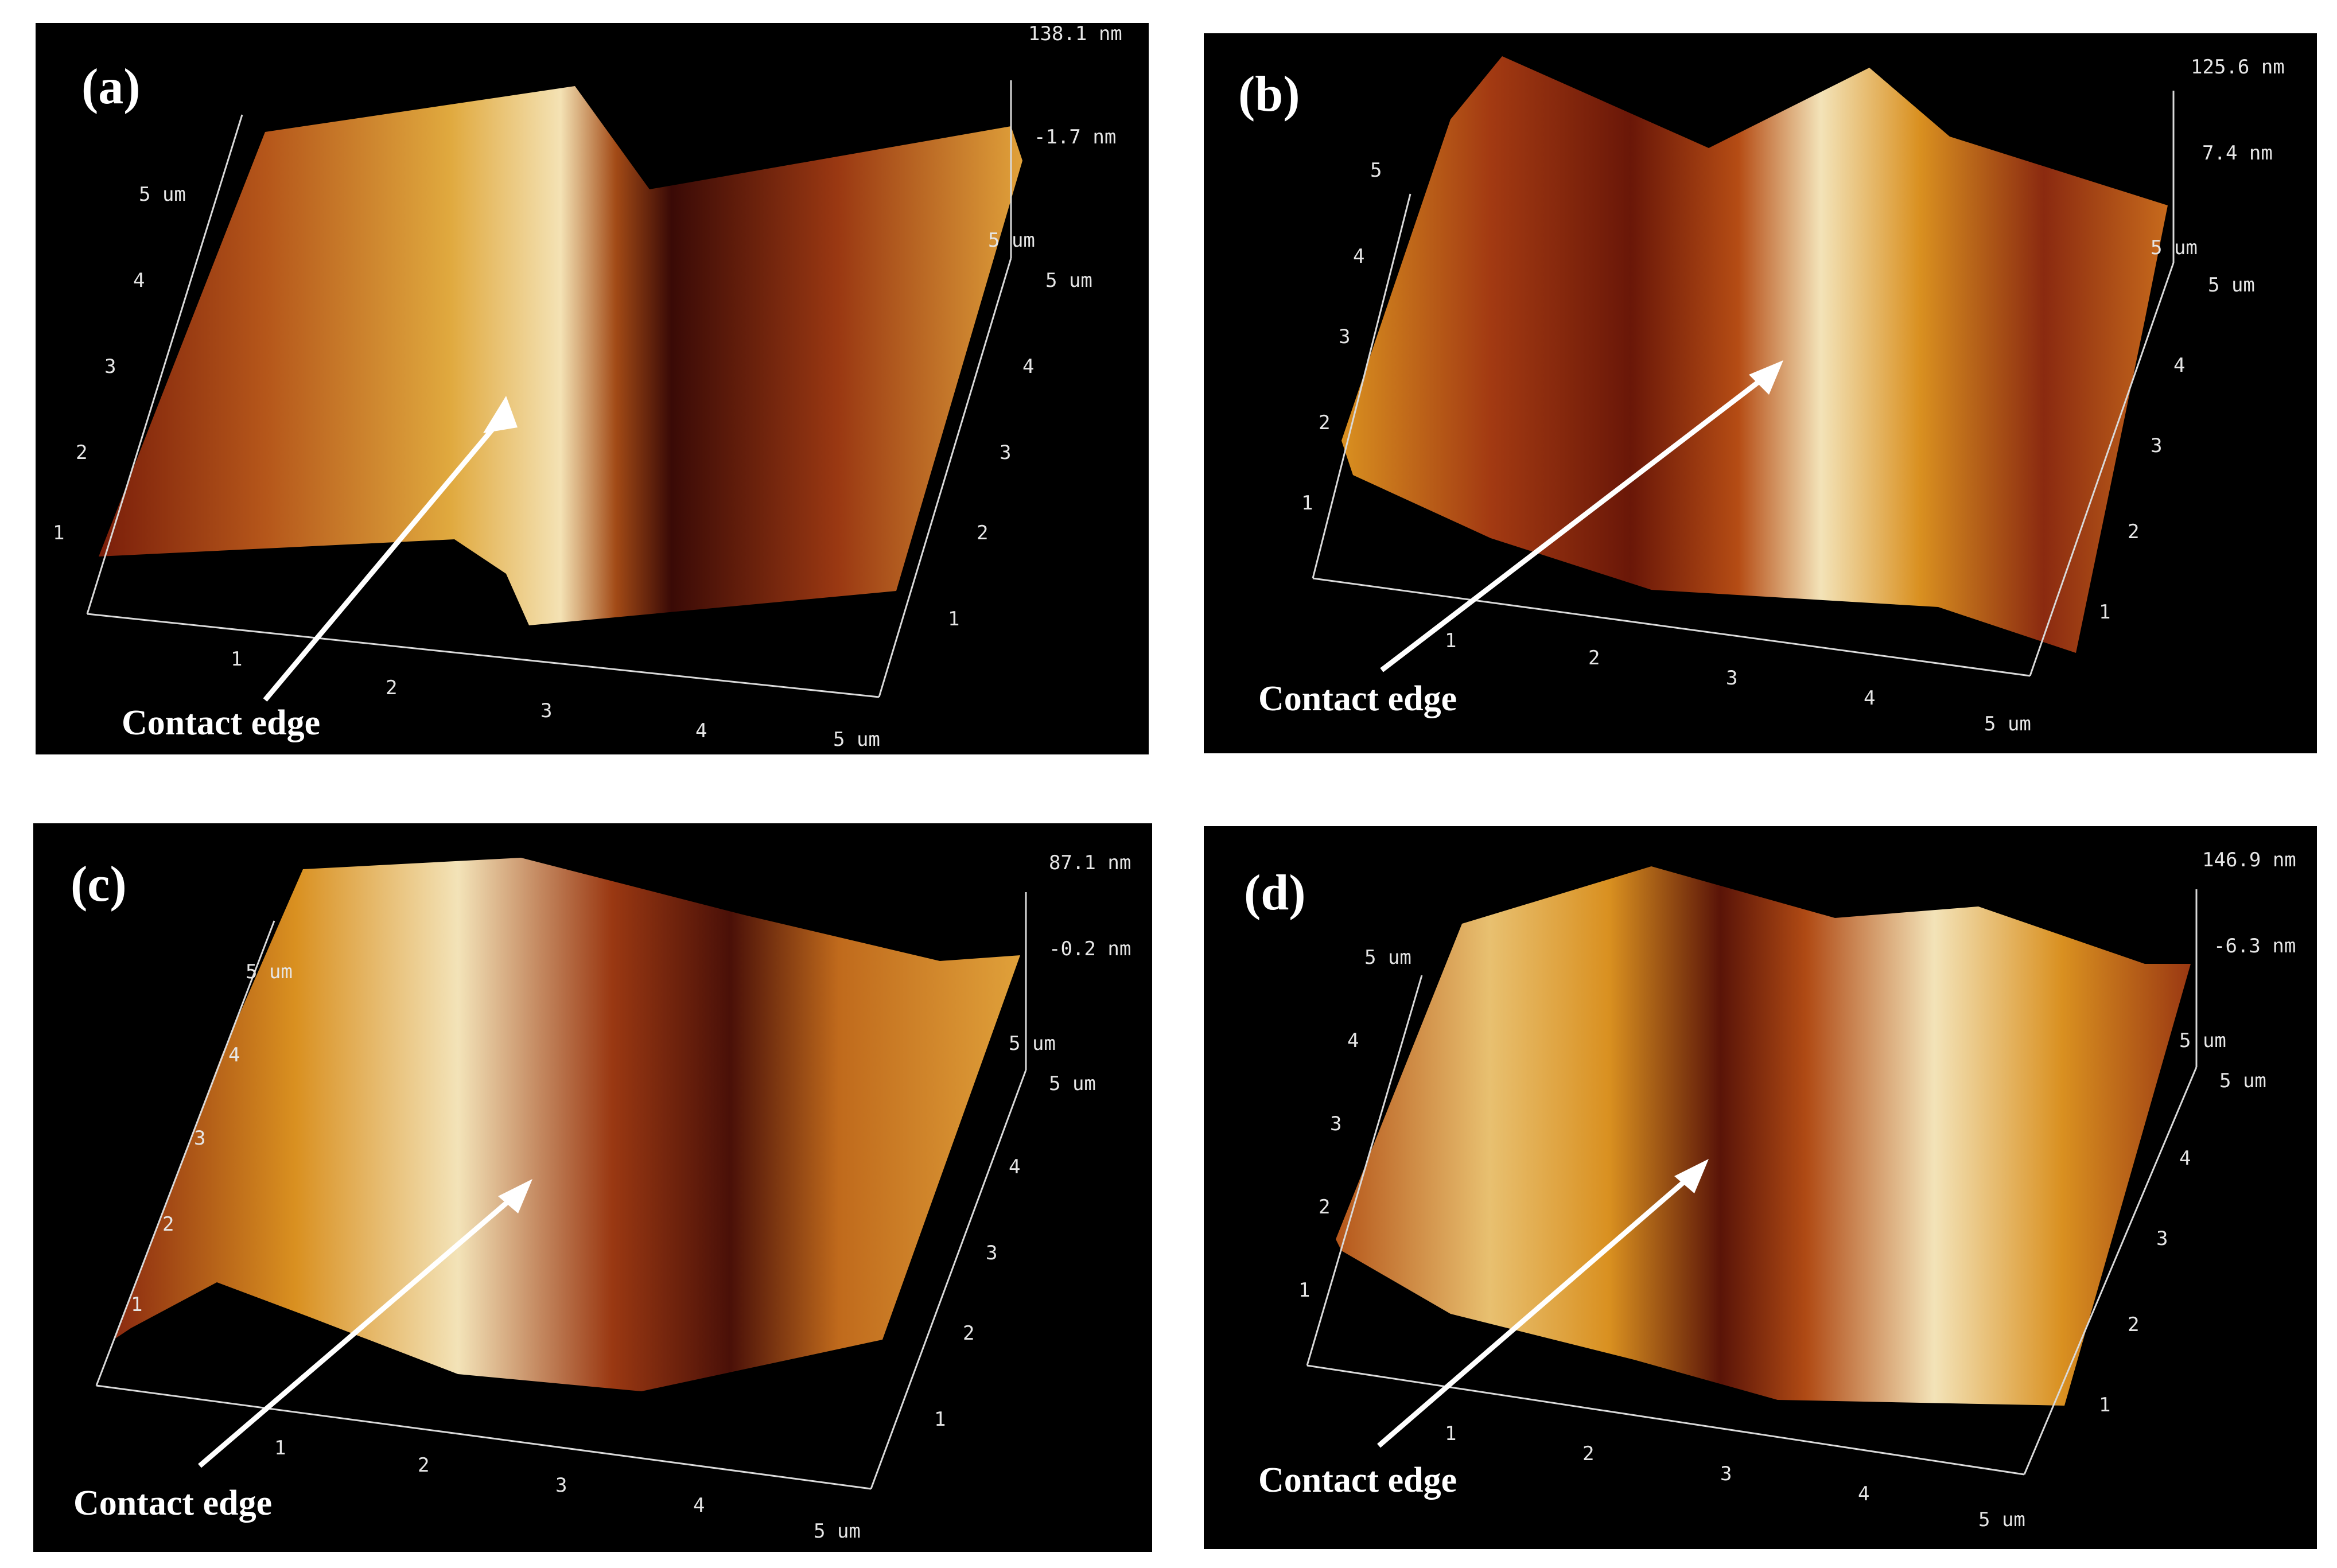 The image size is (2337, 1568). I want to click on left-tick: 5 um, so click(162, 194).